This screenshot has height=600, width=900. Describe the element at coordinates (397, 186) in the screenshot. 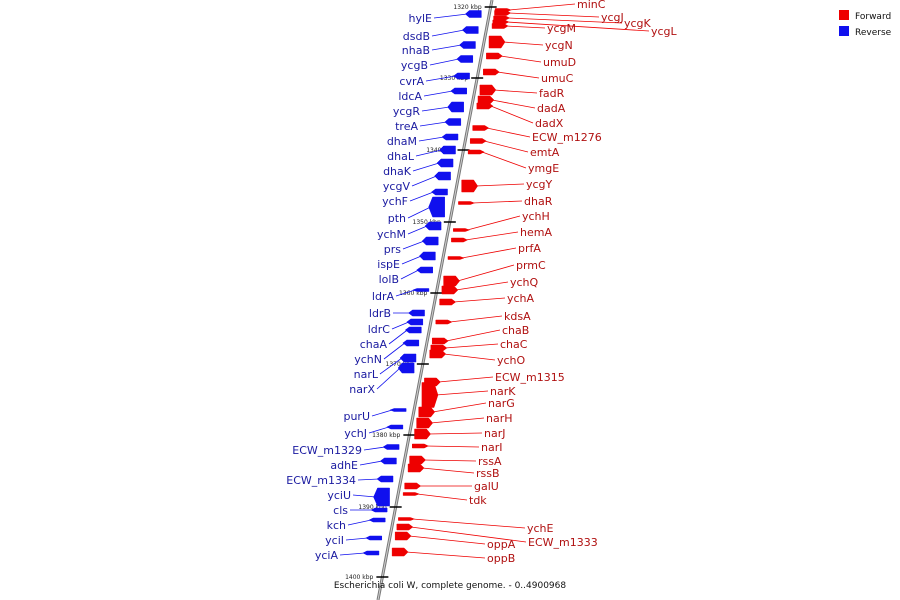

I see `gene-label-reverse: ycgV` at that location.